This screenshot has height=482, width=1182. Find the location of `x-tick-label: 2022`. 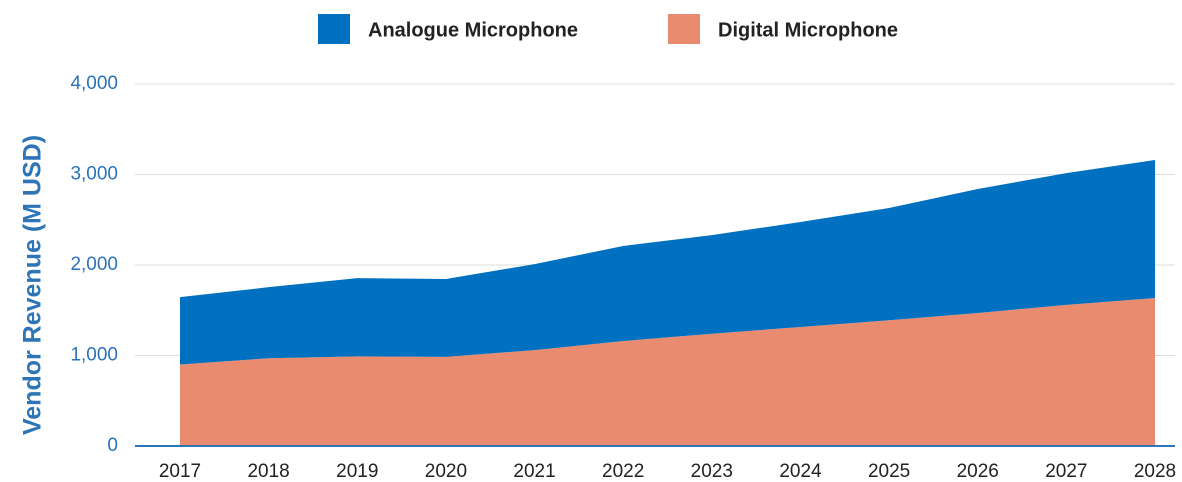

x-tick-label: 2022 is located at coordinates (623, 471).